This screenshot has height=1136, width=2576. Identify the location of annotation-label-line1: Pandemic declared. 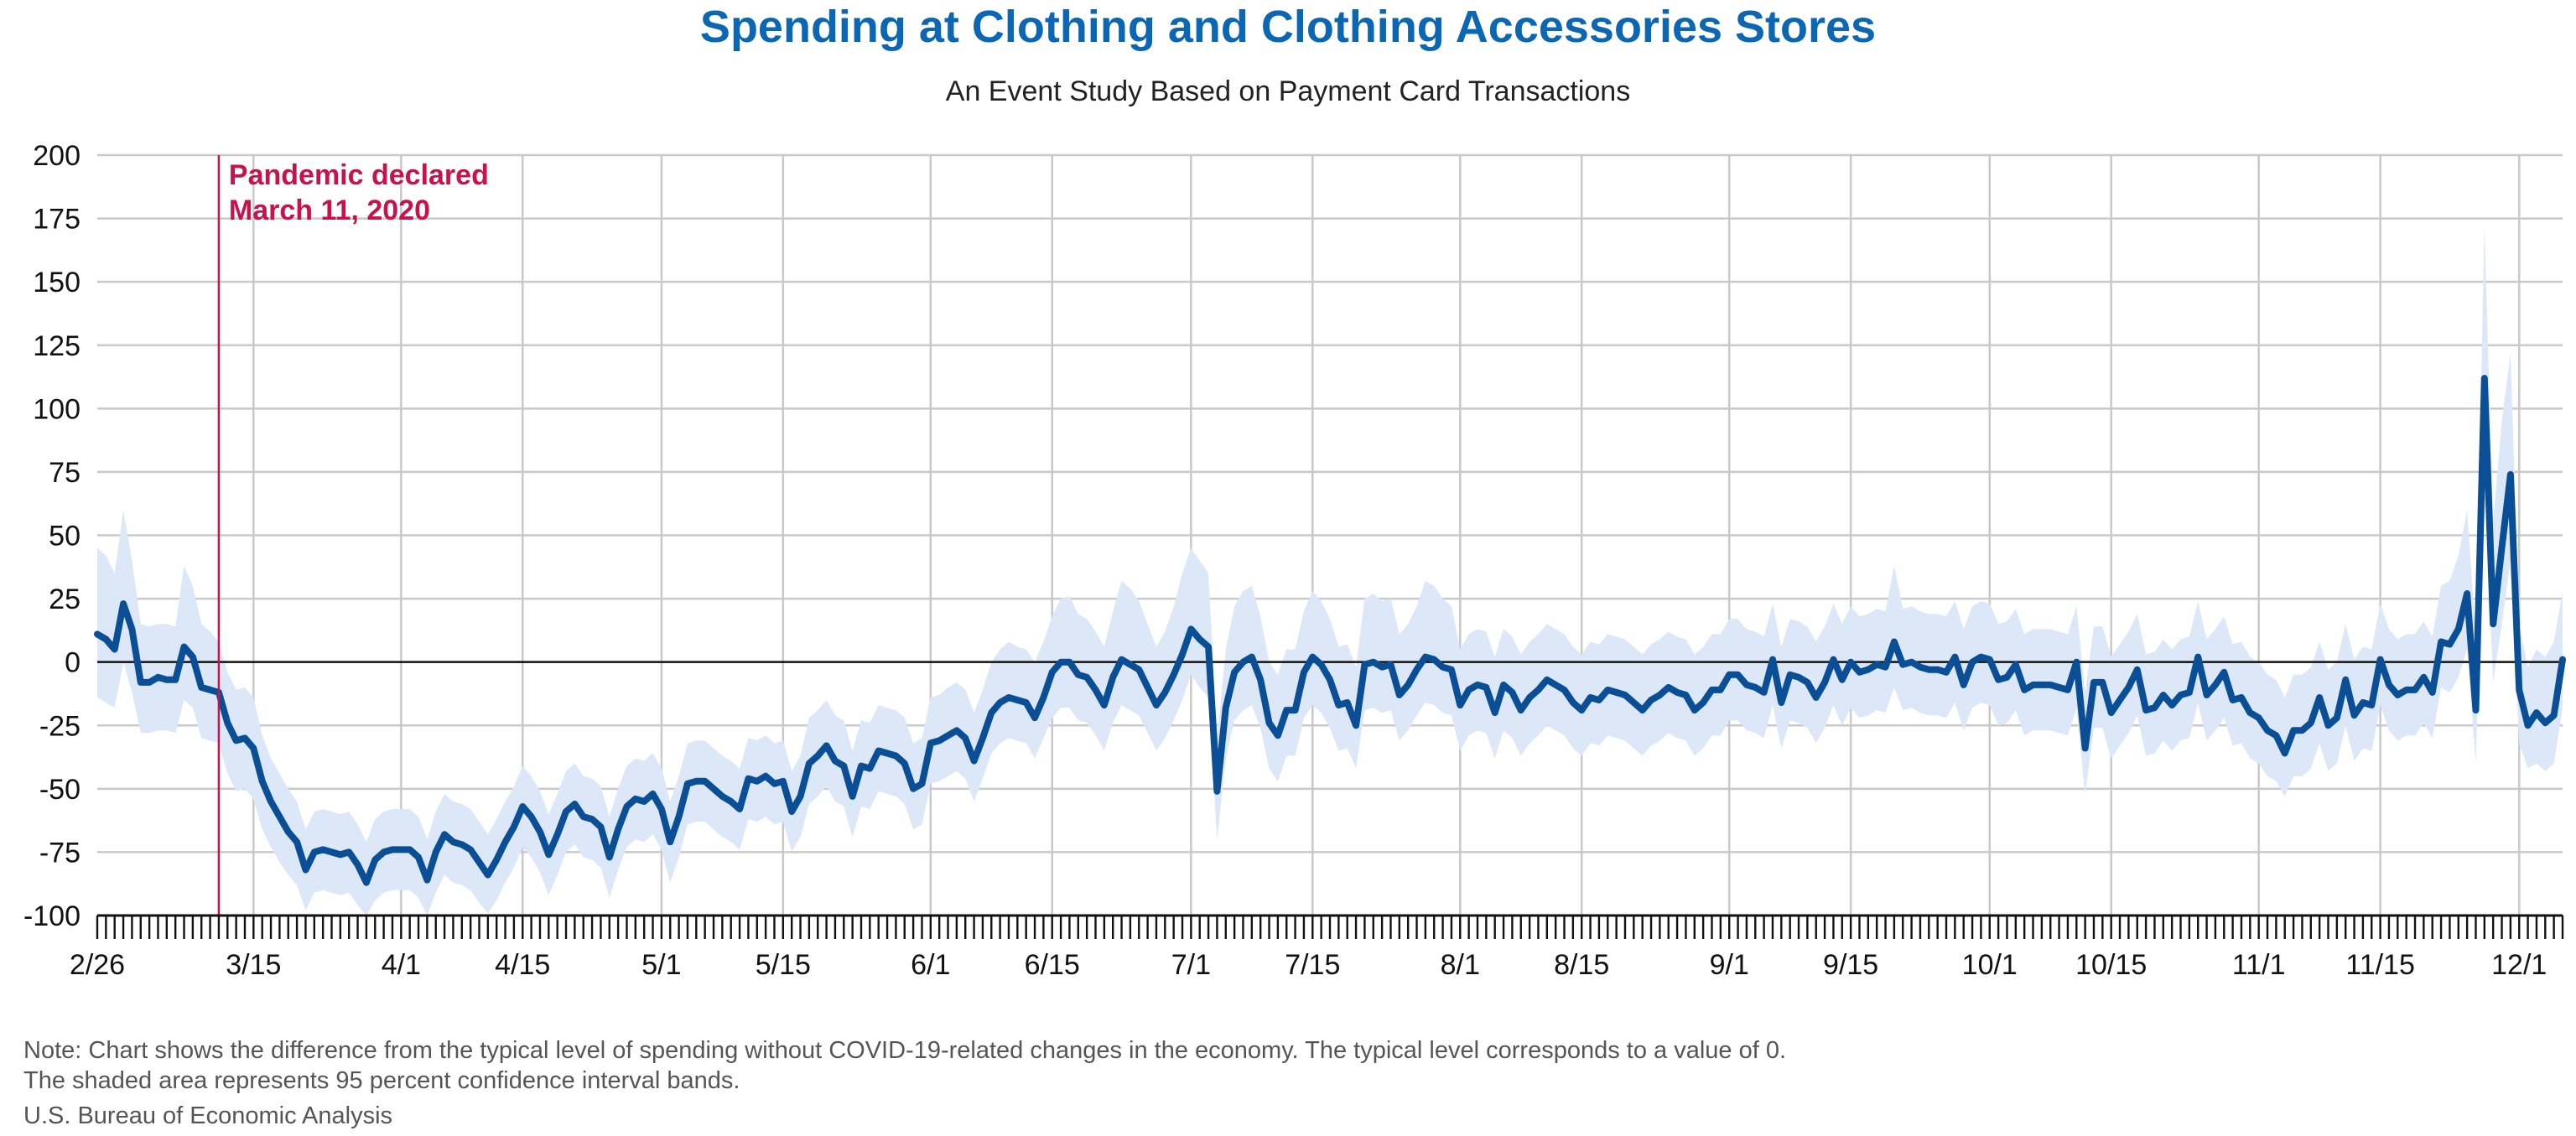
(359, 175).